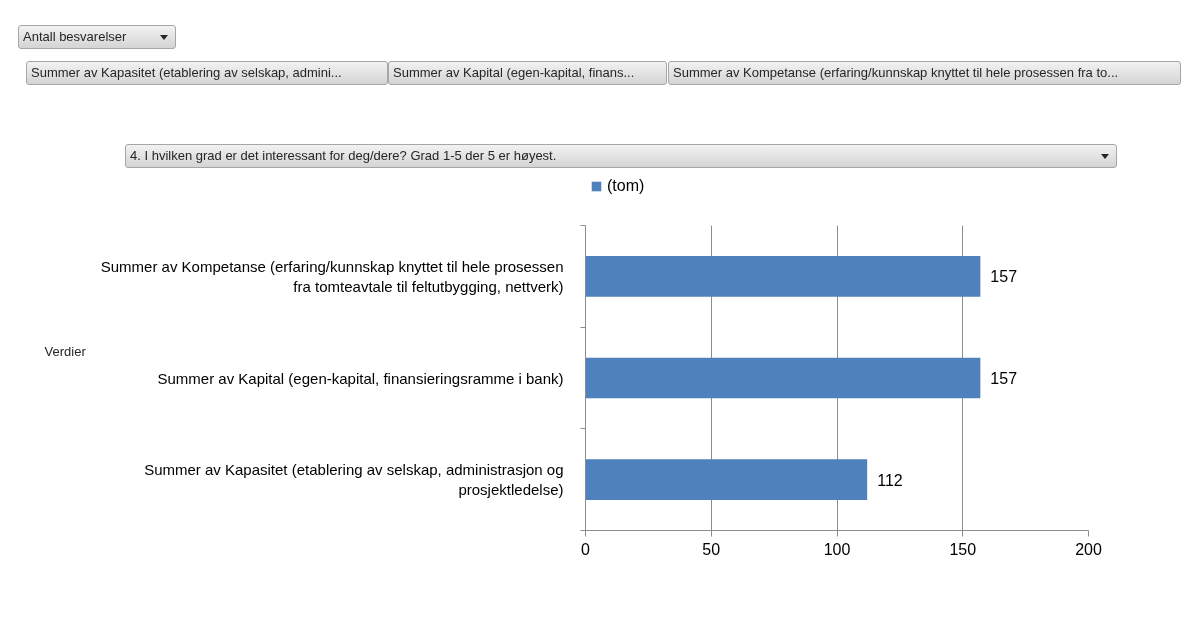 The image size is (1184, 644). I want to click on legend-title: 4. I hvilken grad er det interessant for deg/dere? Grad 1-5 der 5 er høyest., so click(621, 156).